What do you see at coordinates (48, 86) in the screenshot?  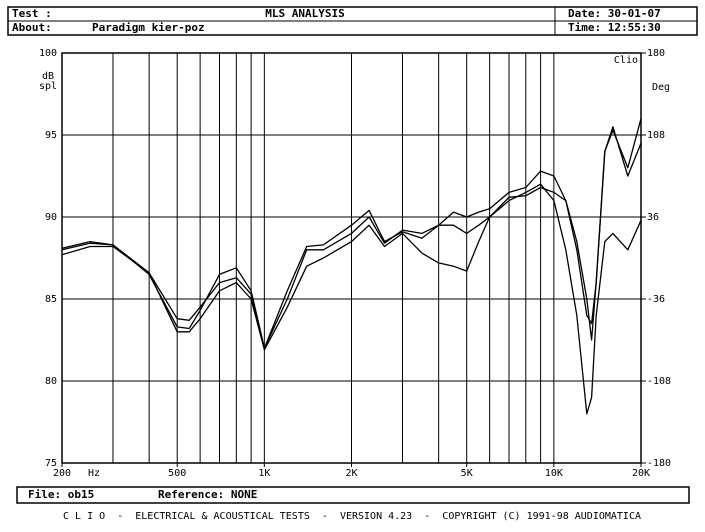 I see `y-label: spl` at bounding box center [48, 86].